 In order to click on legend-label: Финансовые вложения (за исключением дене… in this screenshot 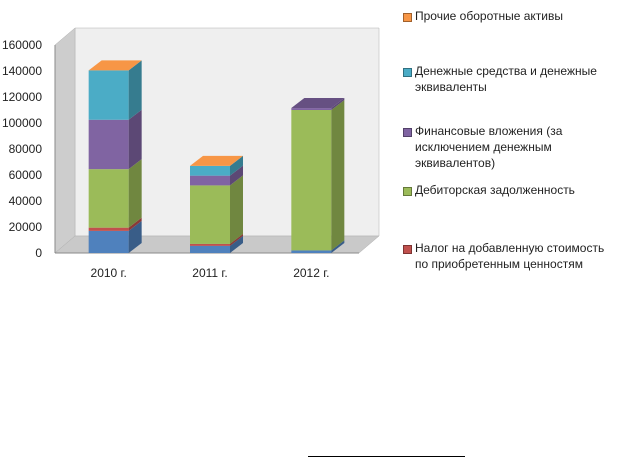, I will do `click(489, 147)`.